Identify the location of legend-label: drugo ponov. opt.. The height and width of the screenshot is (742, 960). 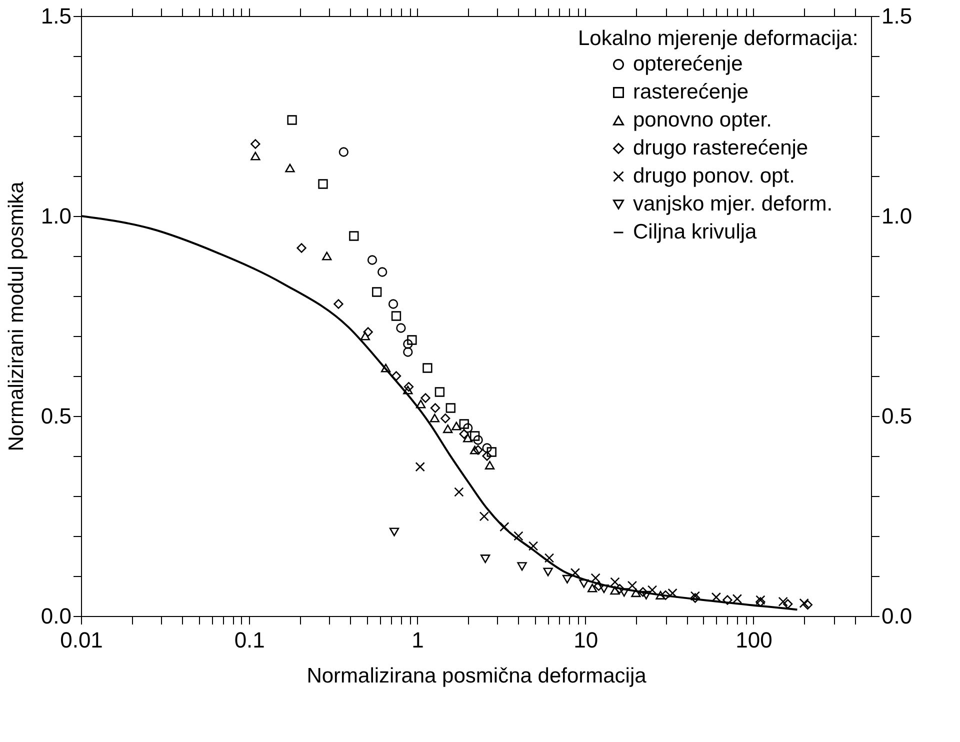
(714, 176).